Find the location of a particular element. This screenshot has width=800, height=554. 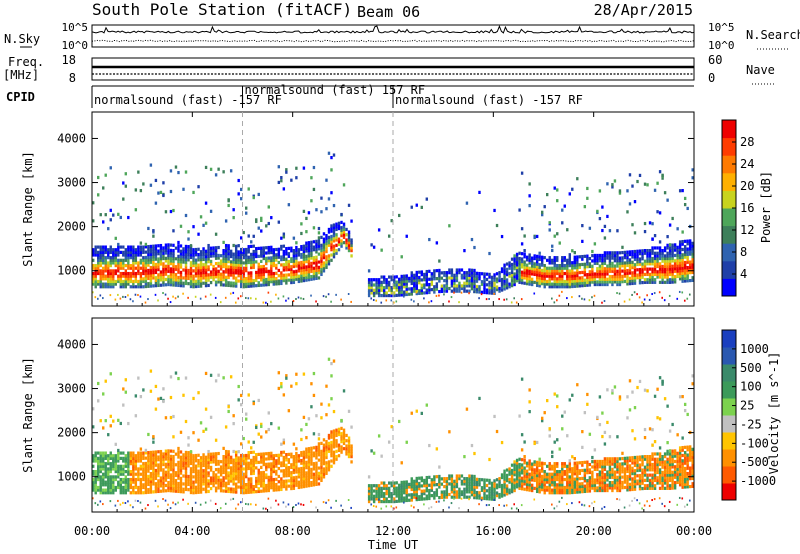

freq-panel-frame is located at coordinates (393, 69).